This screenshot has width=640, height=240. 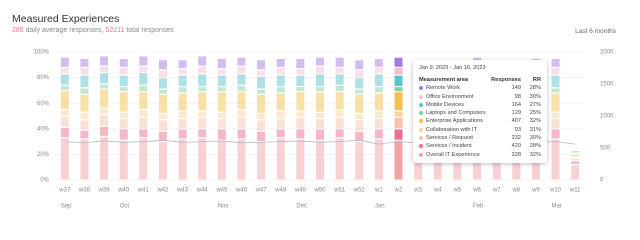 What do you see at coordinates (66, 207) in the screenshot?
I see `month-label: Sep` at bounding box center [66, 207].